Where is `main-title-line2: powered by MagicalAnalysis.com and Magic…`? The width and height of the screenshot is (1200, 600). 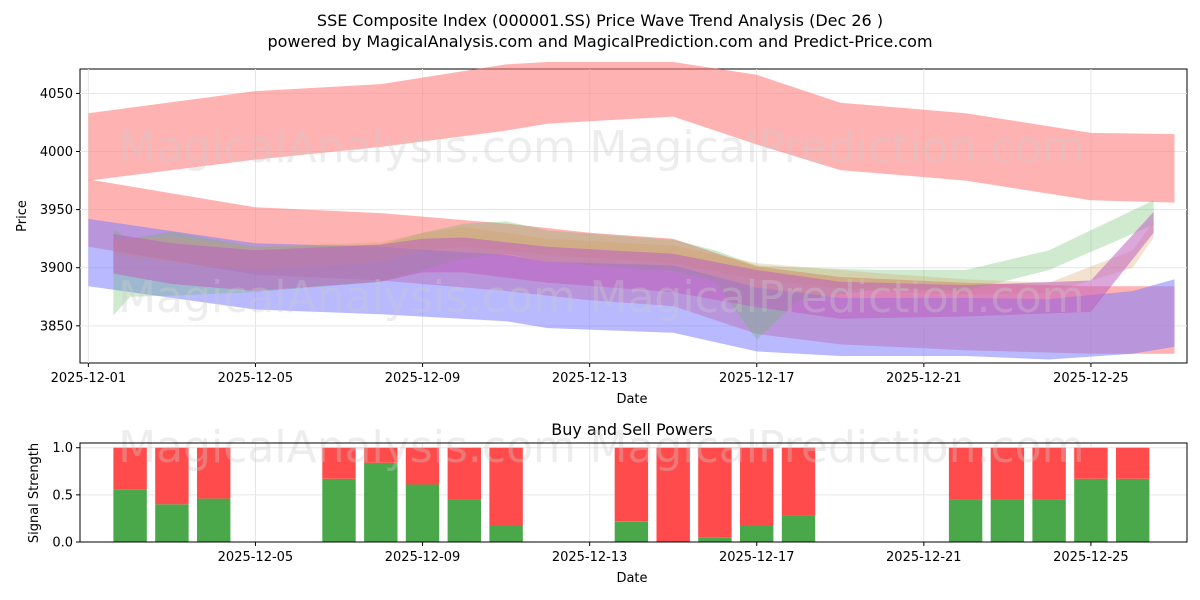
main-title-line2: powered by MagicalAnalysis.com and Magic… is located at coordinates (599, 41).